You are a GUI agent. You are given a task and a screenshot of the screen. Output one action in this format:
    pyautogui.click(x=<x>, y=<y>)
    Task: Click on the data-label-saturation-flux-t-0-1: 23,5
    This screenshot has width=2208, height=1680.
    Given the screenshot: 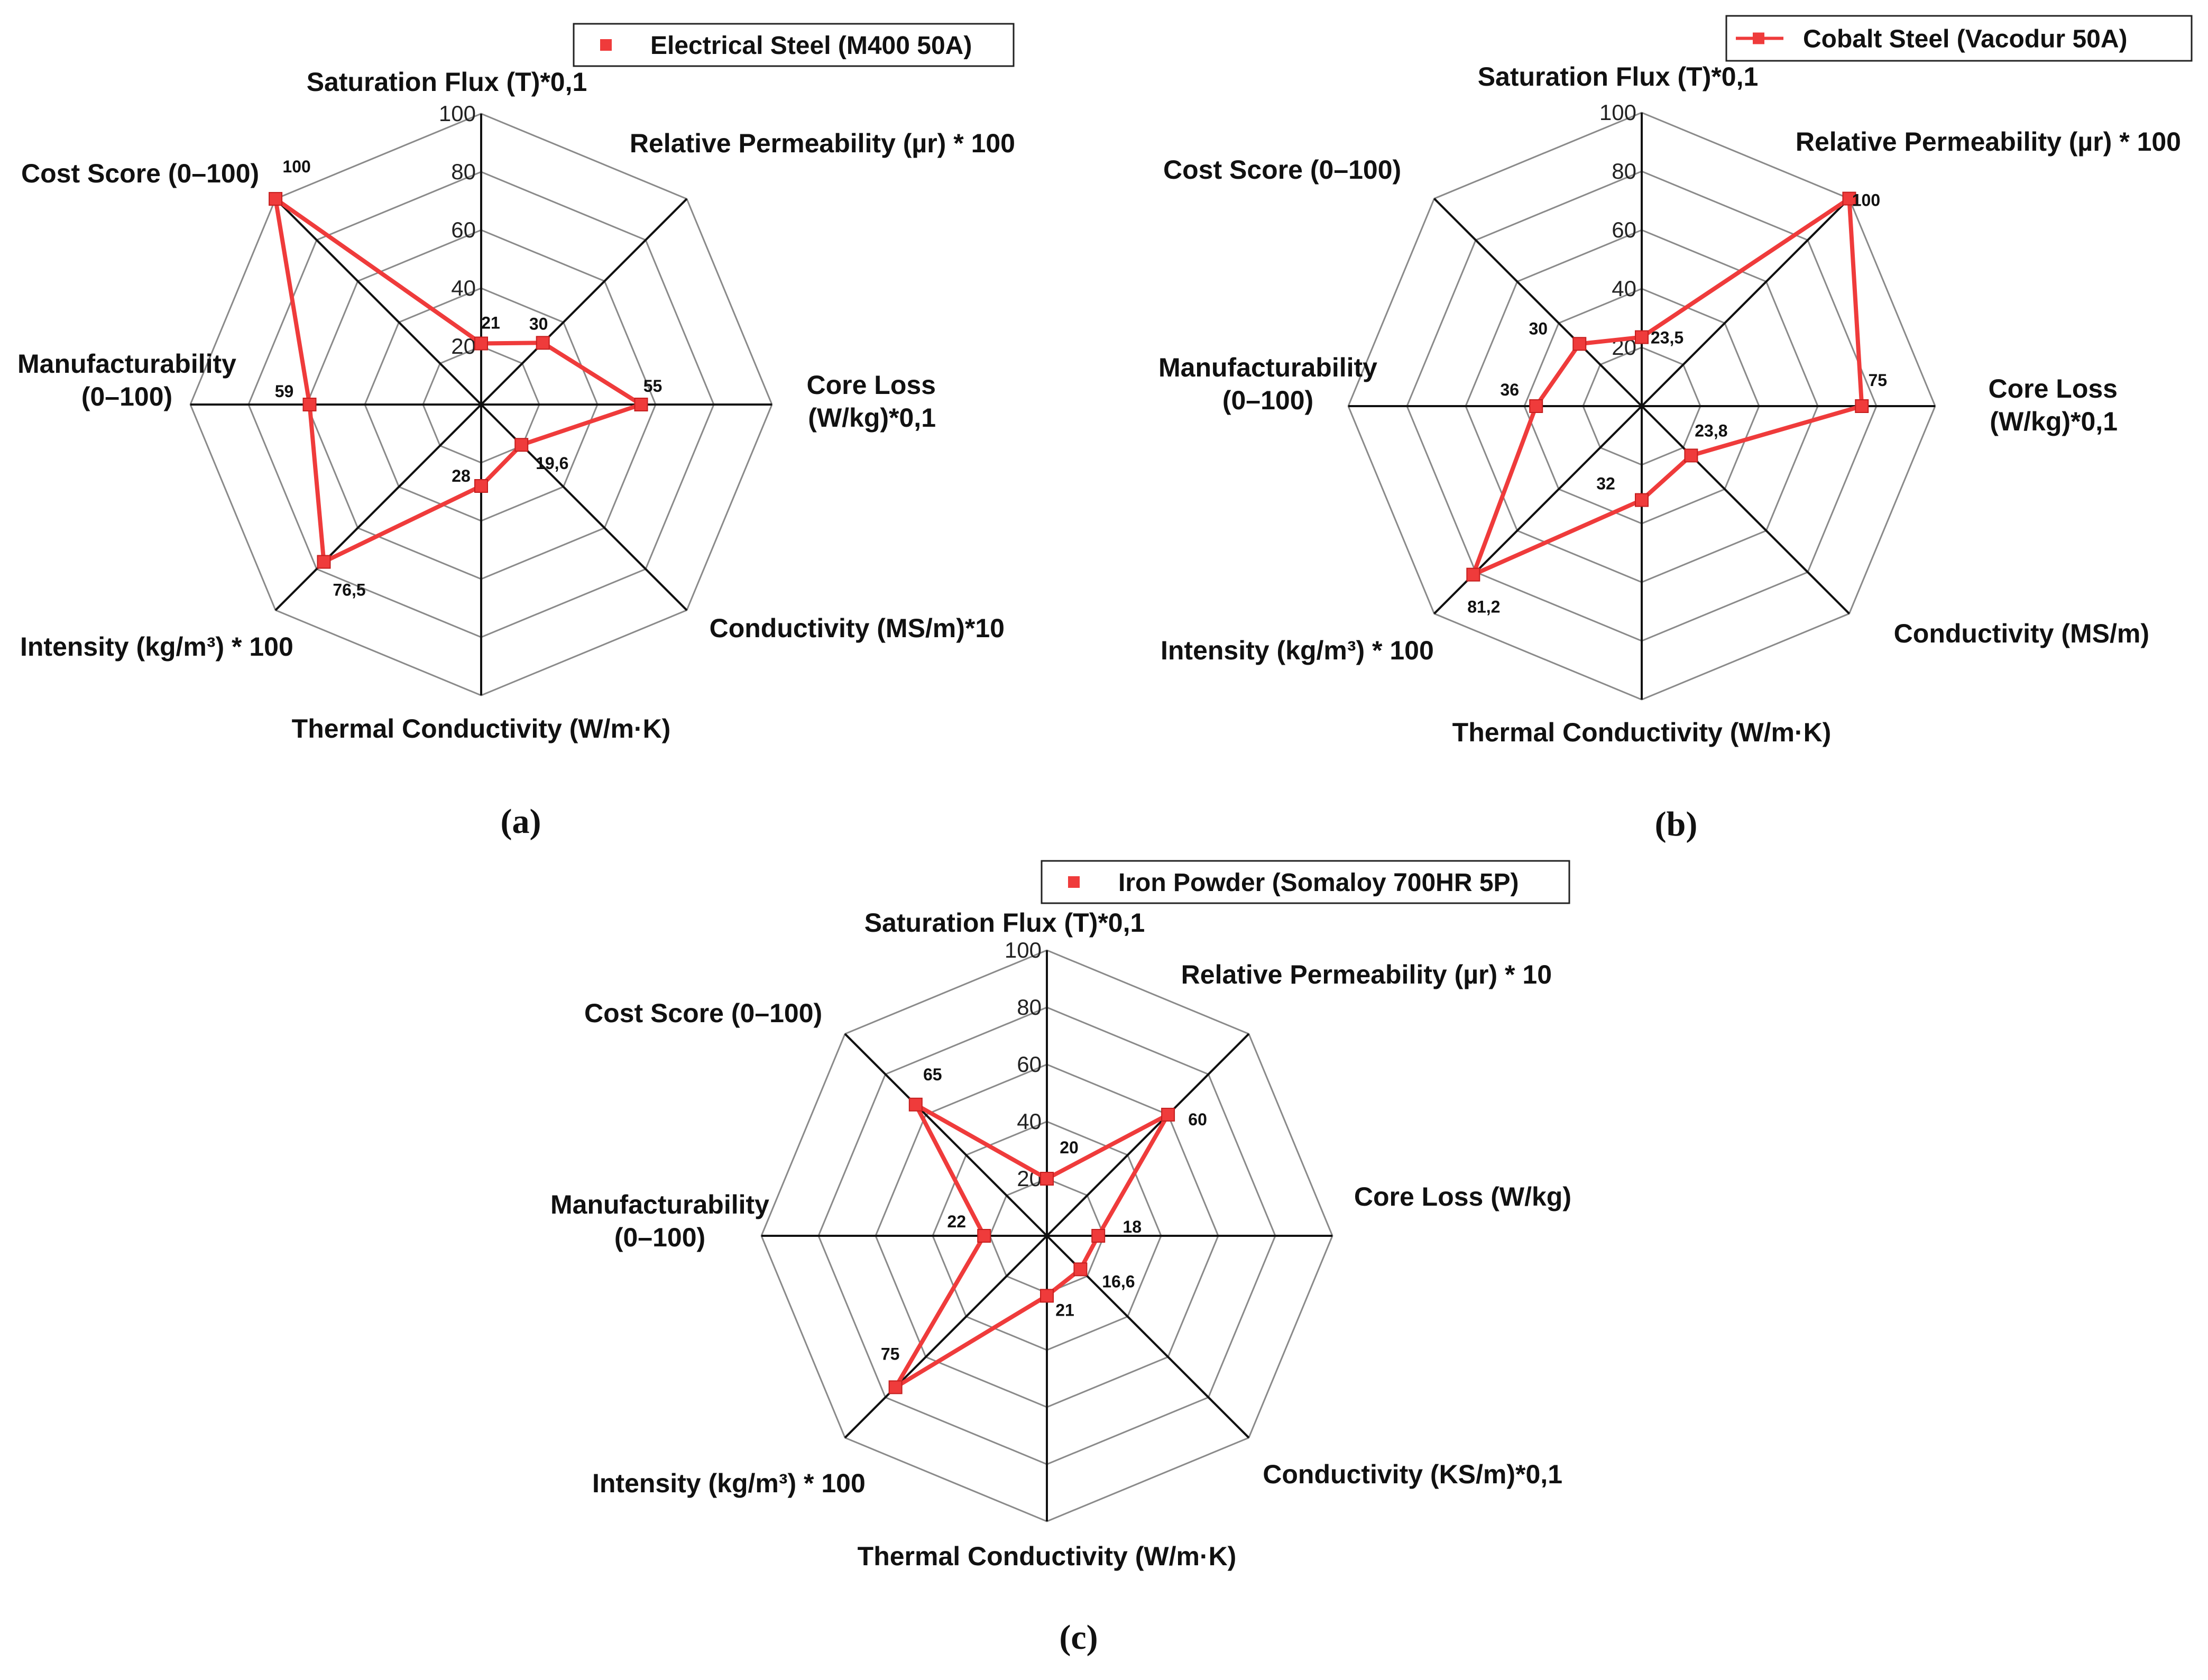 What is the action you would take?
    pyautogui.click(x=1667, y=337)
    